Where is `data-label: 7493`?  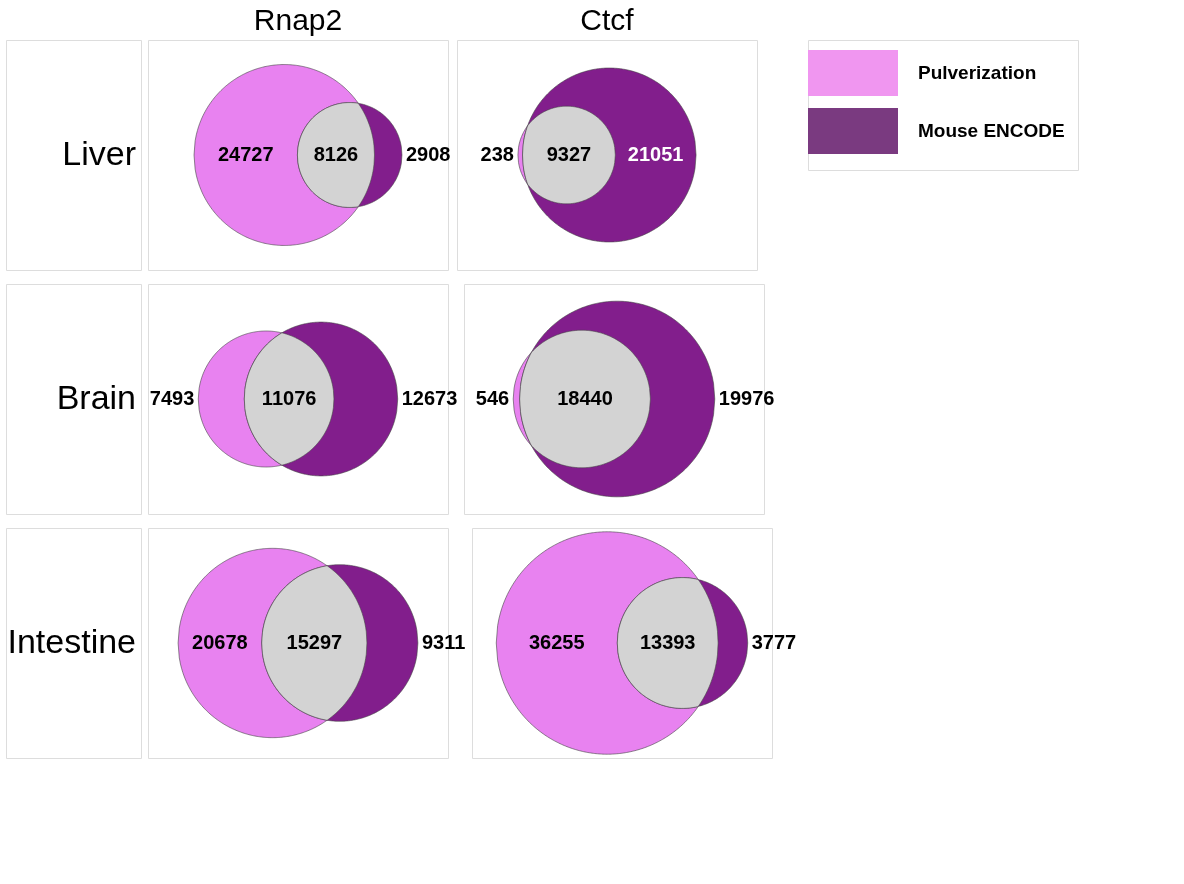 data-label: 7493 is located at coordinates (172, 398).